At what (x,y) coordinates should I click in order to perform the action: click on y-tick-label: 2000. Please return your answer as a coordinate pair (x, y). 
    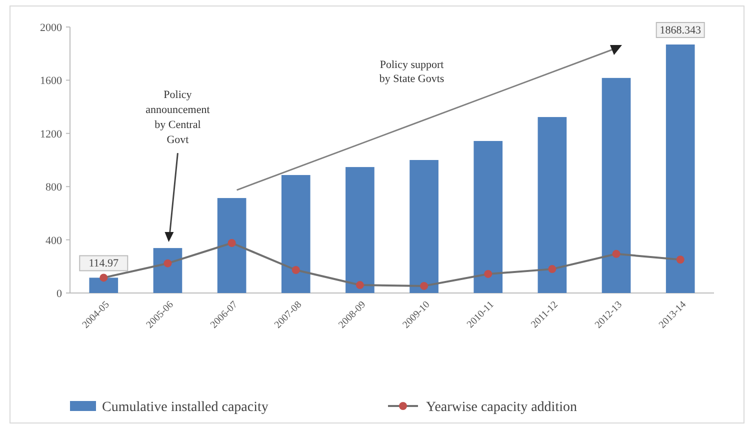
    Looking at the image, I should click on (51, 28).